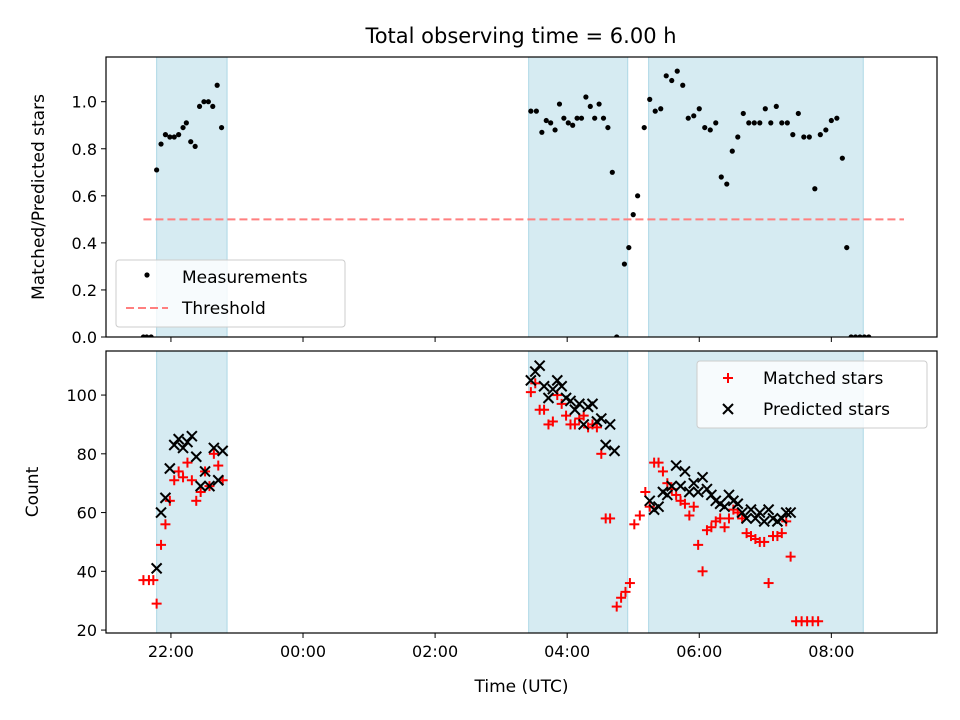  I want to click on y-tick-label: 0.2, so click(84, 290).